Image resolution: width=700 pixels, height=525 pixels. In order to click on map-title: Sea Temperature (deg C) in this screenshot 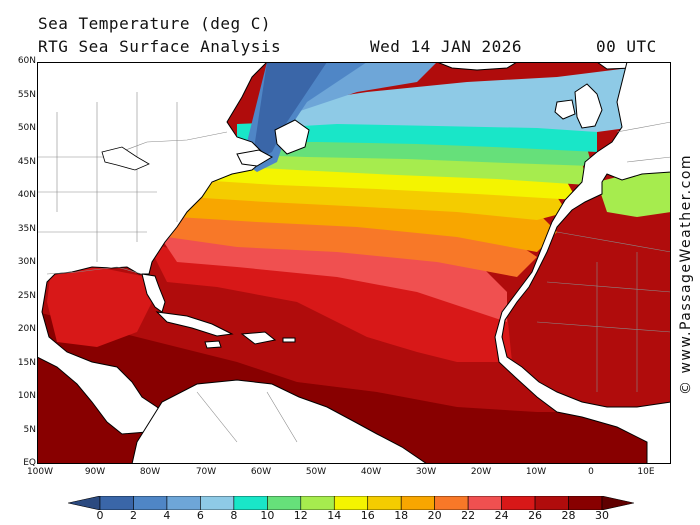, I will do `click(155, 23)`.